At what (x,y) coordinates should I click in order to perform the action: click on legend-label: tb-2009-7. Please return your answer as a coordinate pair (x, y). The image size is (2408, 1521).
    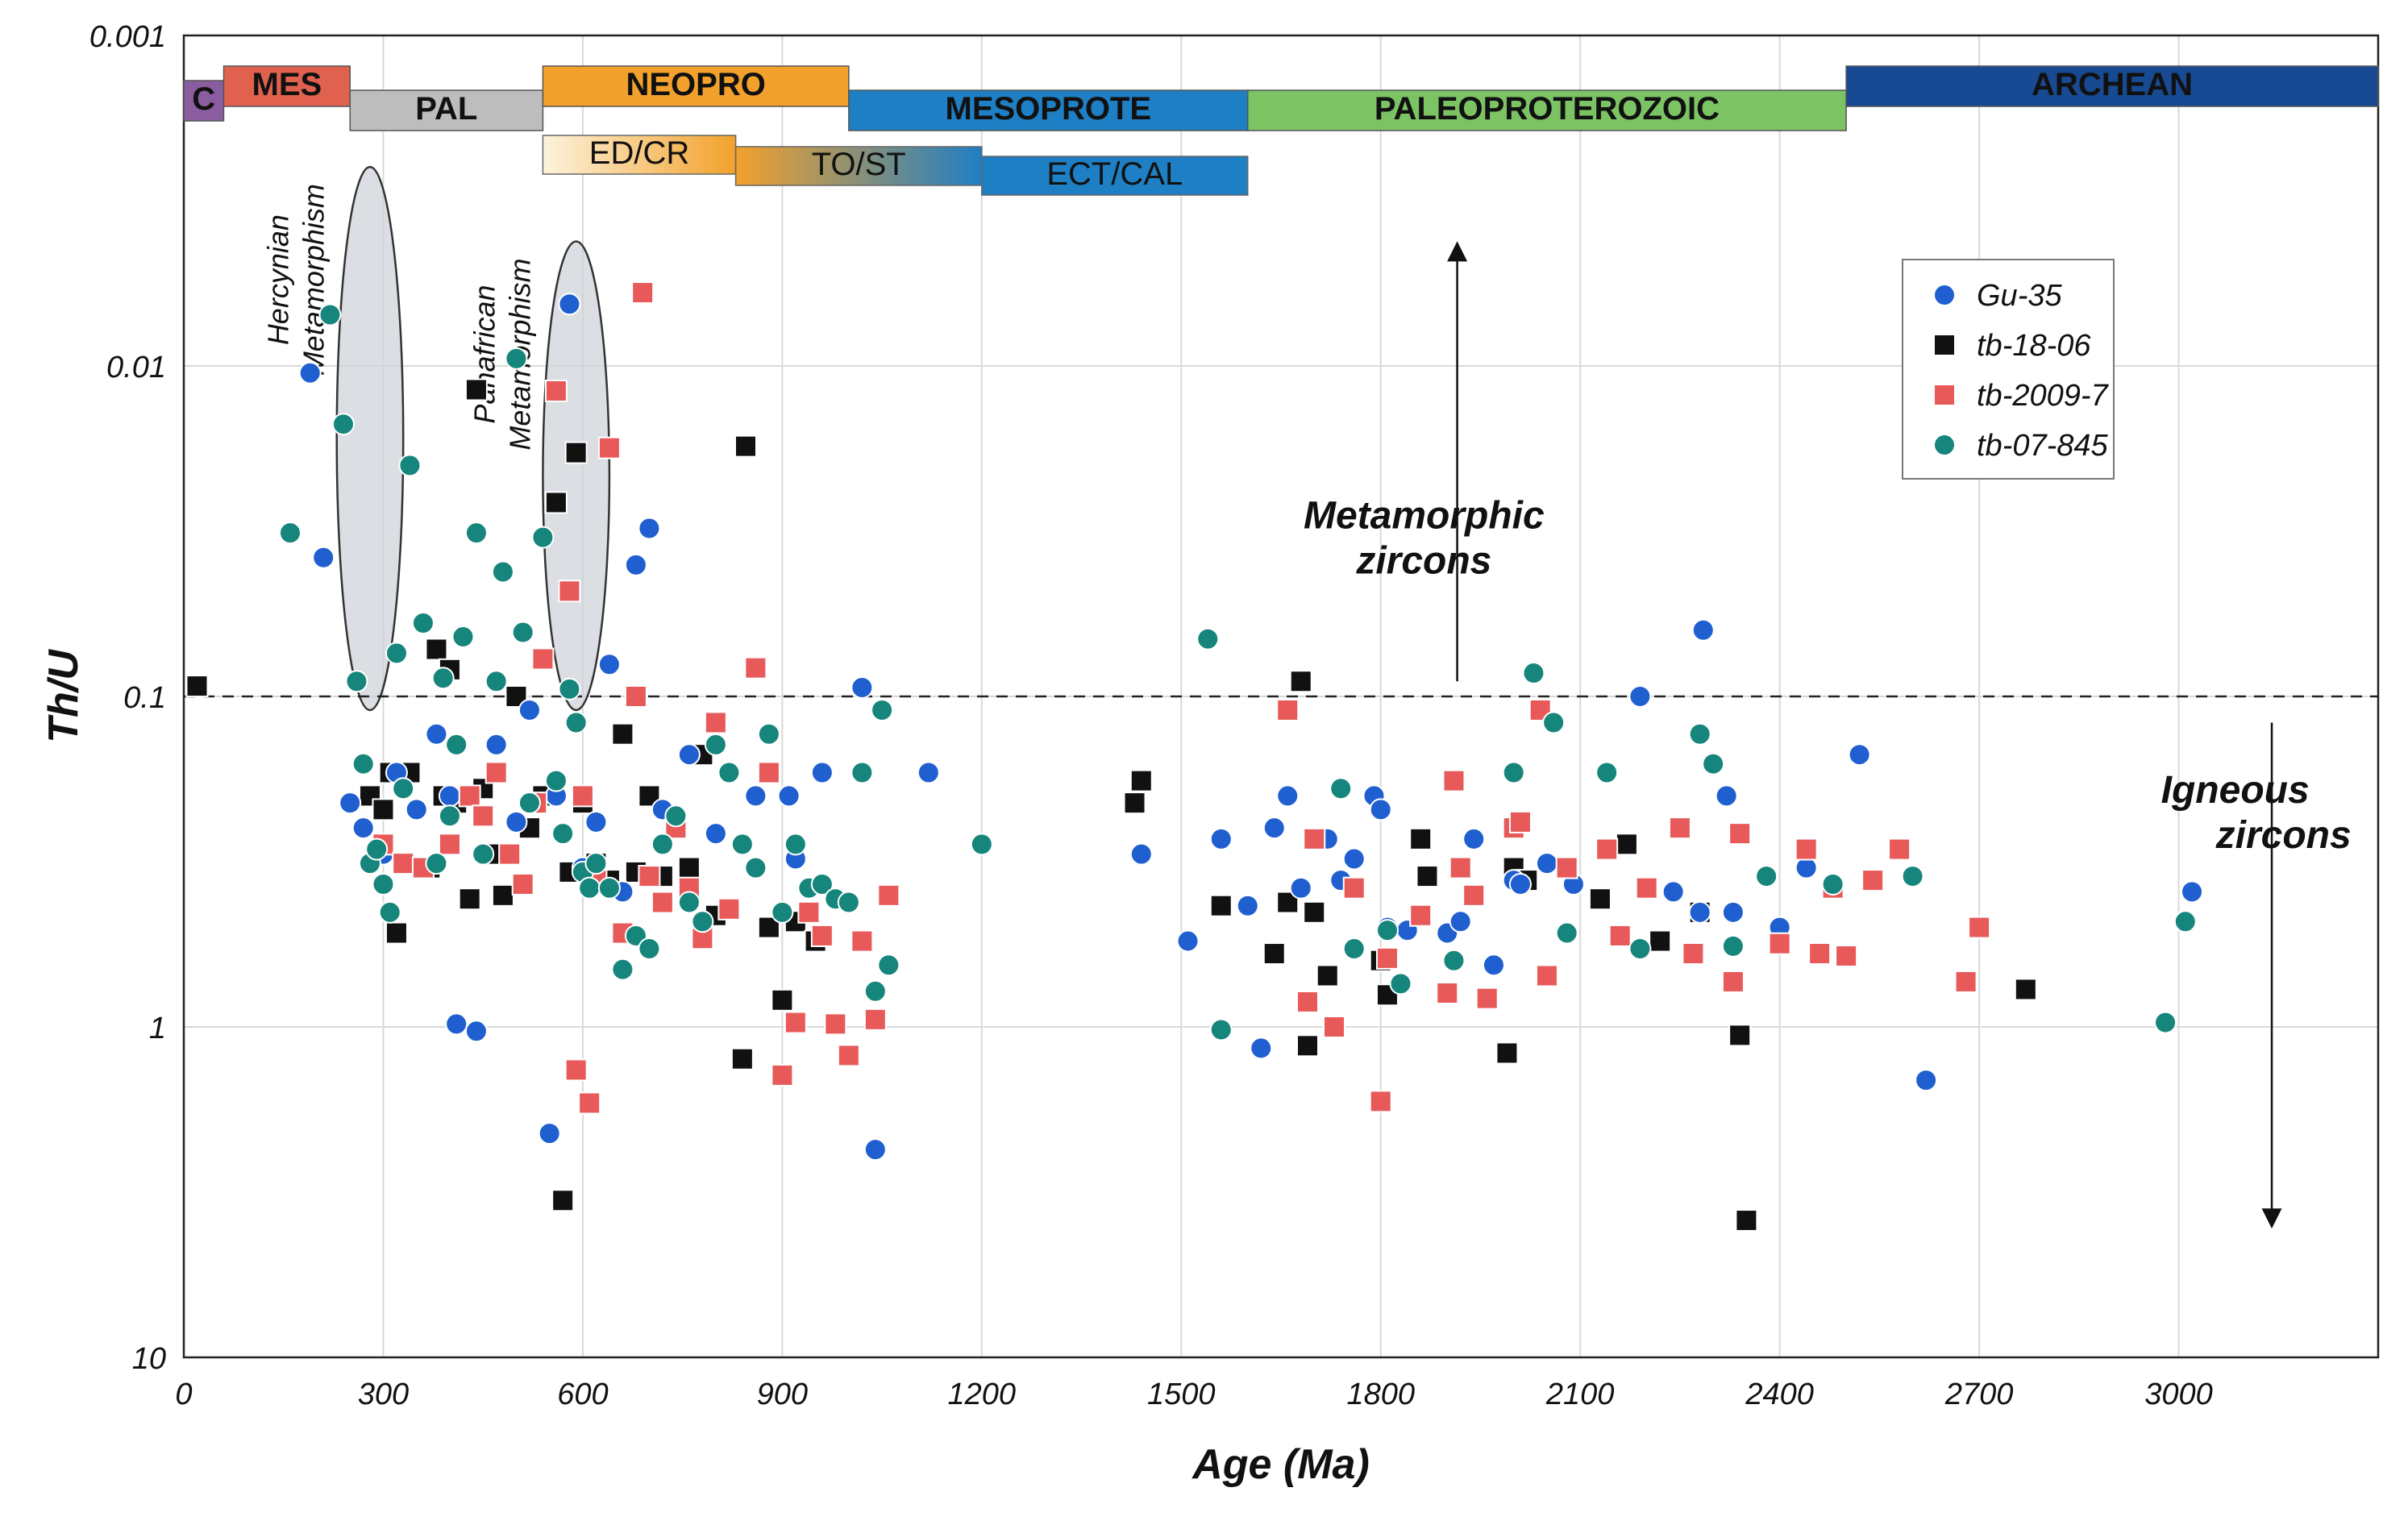
    Looking at the image, I should click on (2043, 396).